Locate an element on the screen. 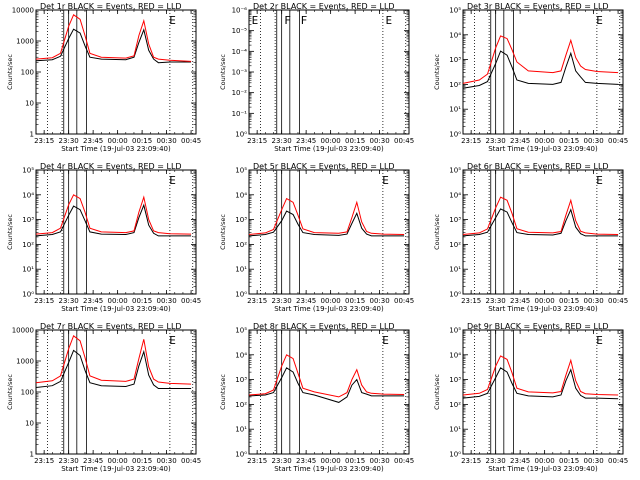  y-tick-label: 10⁻⁶ is located at coordinates (240, 11).